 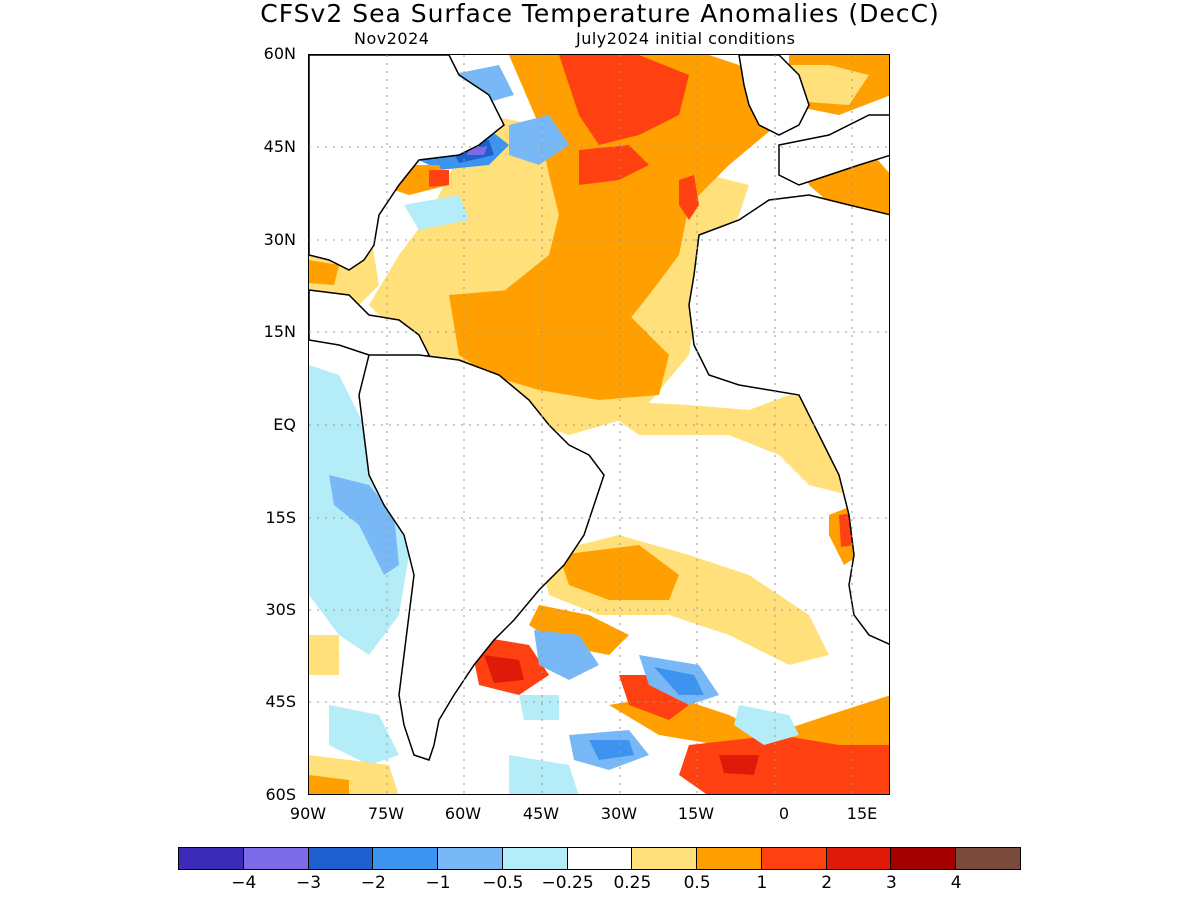 I want to click on colorbar-label: 0.5, so click(x=697, y=883).